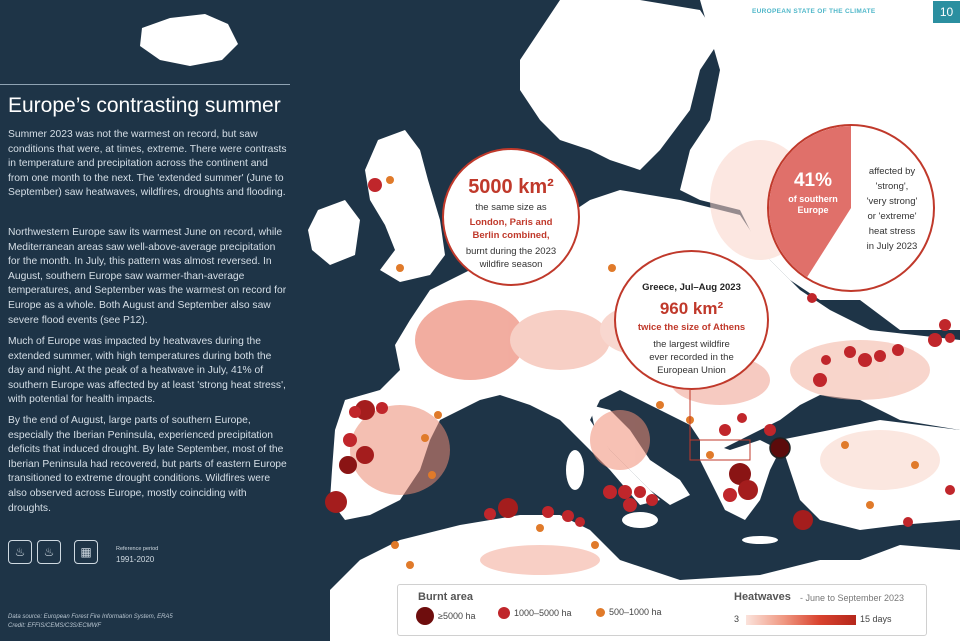 The width and height of the screenshot is (960, 641). What do you see at coordinates (813, 210) in the screenshot?
I see `heat-stress-percent-label-2: Europe` at bounding box center [813, 210].